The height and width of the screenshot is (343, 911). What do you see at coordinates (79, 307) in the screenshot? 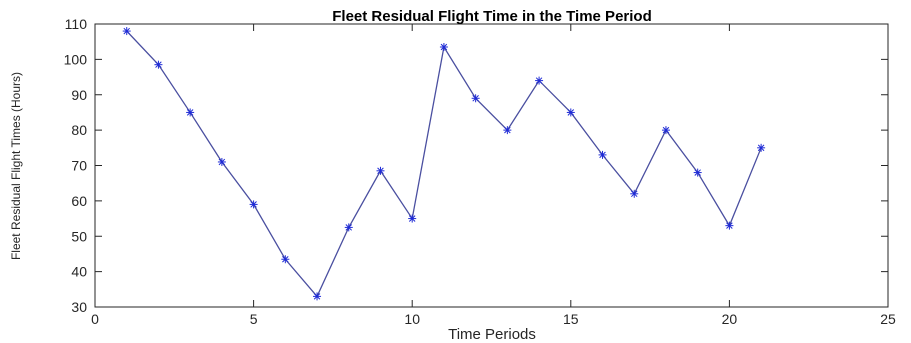
I see `y-tick-label: 30` at bounding box center [79, 307].